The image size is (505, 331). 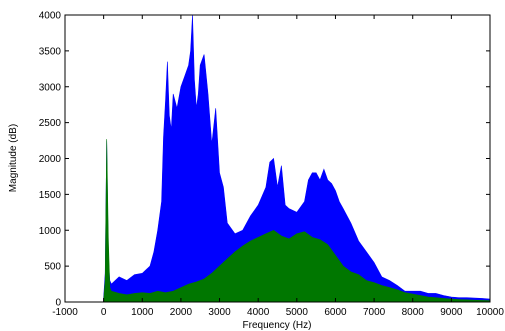 I want to click on y-tick-label: 1500, so click(x=50, y=195).